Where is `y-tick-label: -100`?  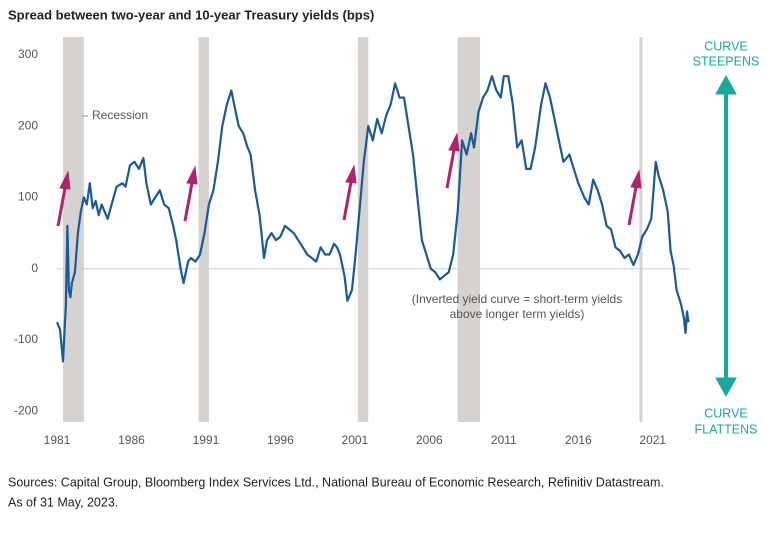 y-tick-label: -100 is located at coordinates (26, 339).